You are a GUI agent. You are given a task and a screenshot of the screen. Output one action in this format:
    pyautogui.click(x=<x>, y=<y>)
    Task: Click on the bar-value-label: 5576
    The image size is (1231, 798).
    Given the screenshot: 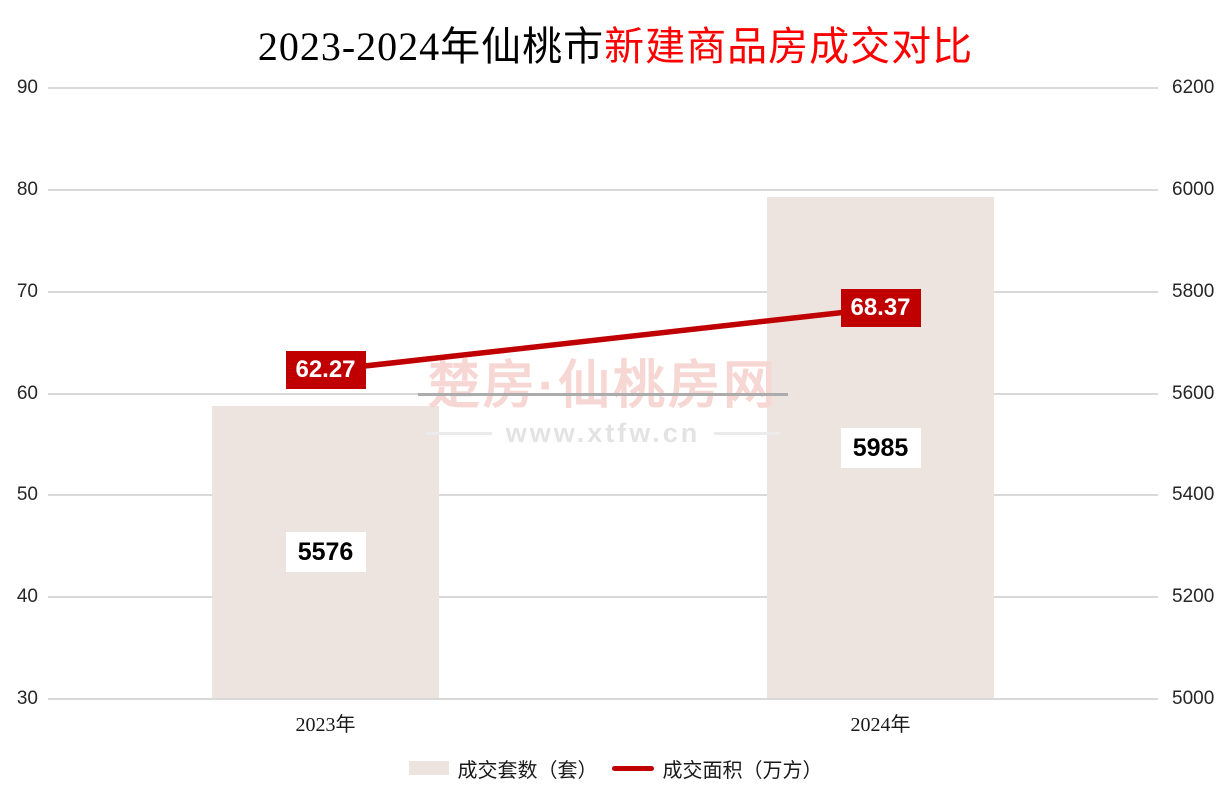 What is the action you would take?
    pyautogui.click(x=325, y=552)
    